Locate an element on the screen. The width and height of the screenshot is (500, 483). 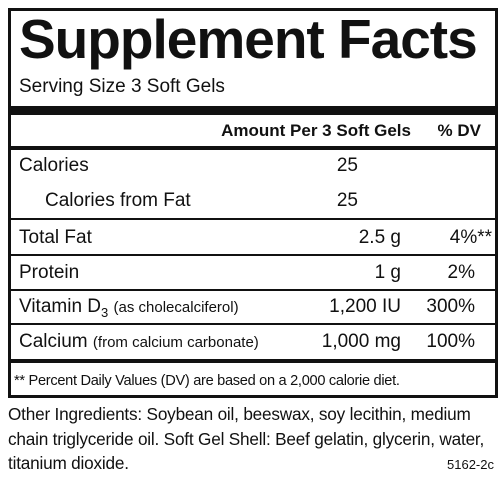
nutrient-note: (as cholecalciferol) is located at coordinates (176, 307).